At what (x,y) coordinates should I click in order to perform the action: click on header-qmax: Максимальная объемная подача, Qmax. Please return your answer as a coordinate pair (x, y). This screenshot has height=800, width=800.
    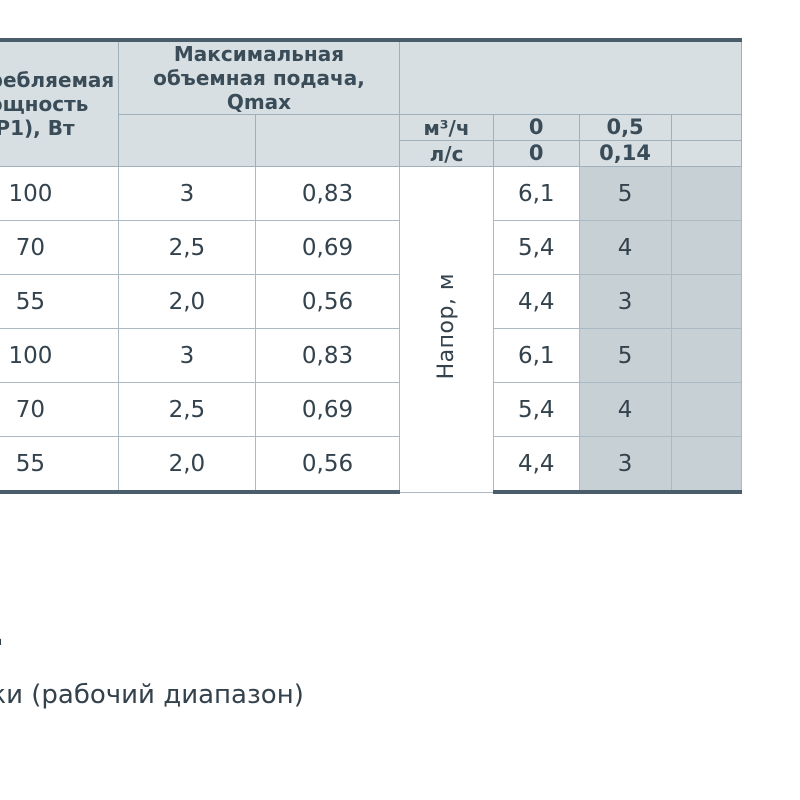
    Looking at the image, I should click on (259, 76).